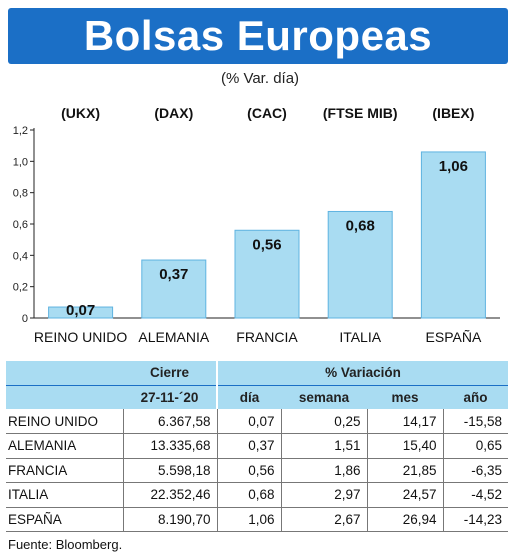 The image size is (520, 557). I want to click on category-label: ESPAÑA, so click(454, 337).